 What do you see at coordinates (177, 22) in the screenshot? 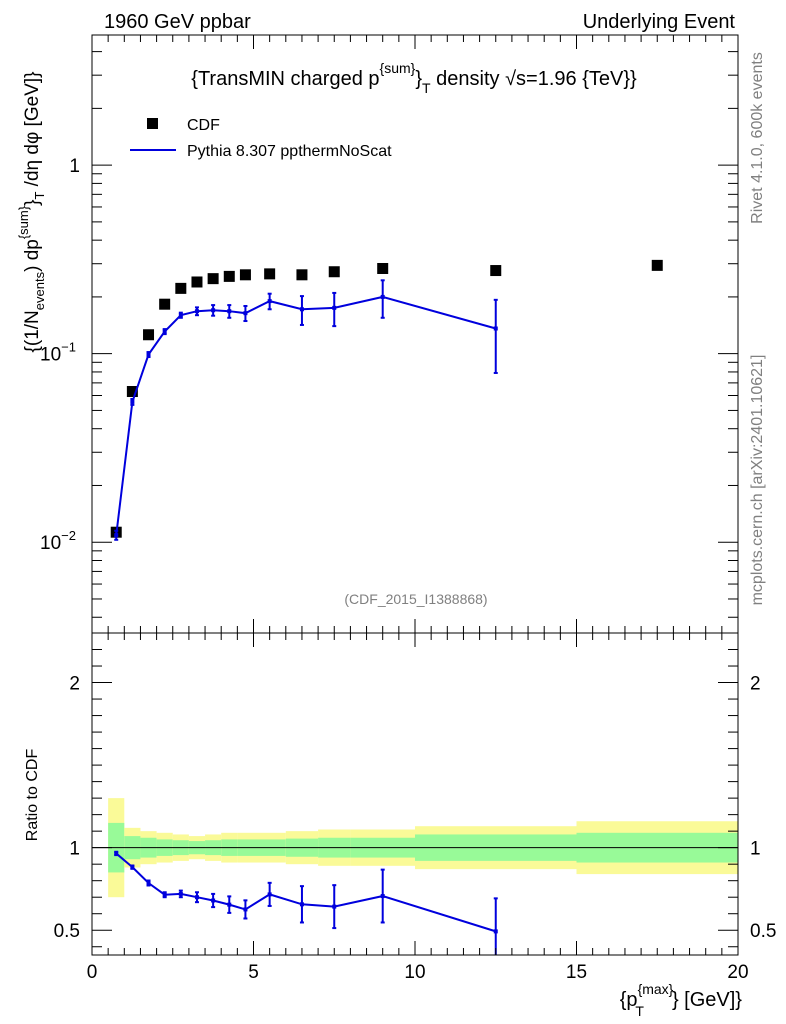
I see `header-left-label: 1960 GeV ppbar` at bounding box center [177, 22].